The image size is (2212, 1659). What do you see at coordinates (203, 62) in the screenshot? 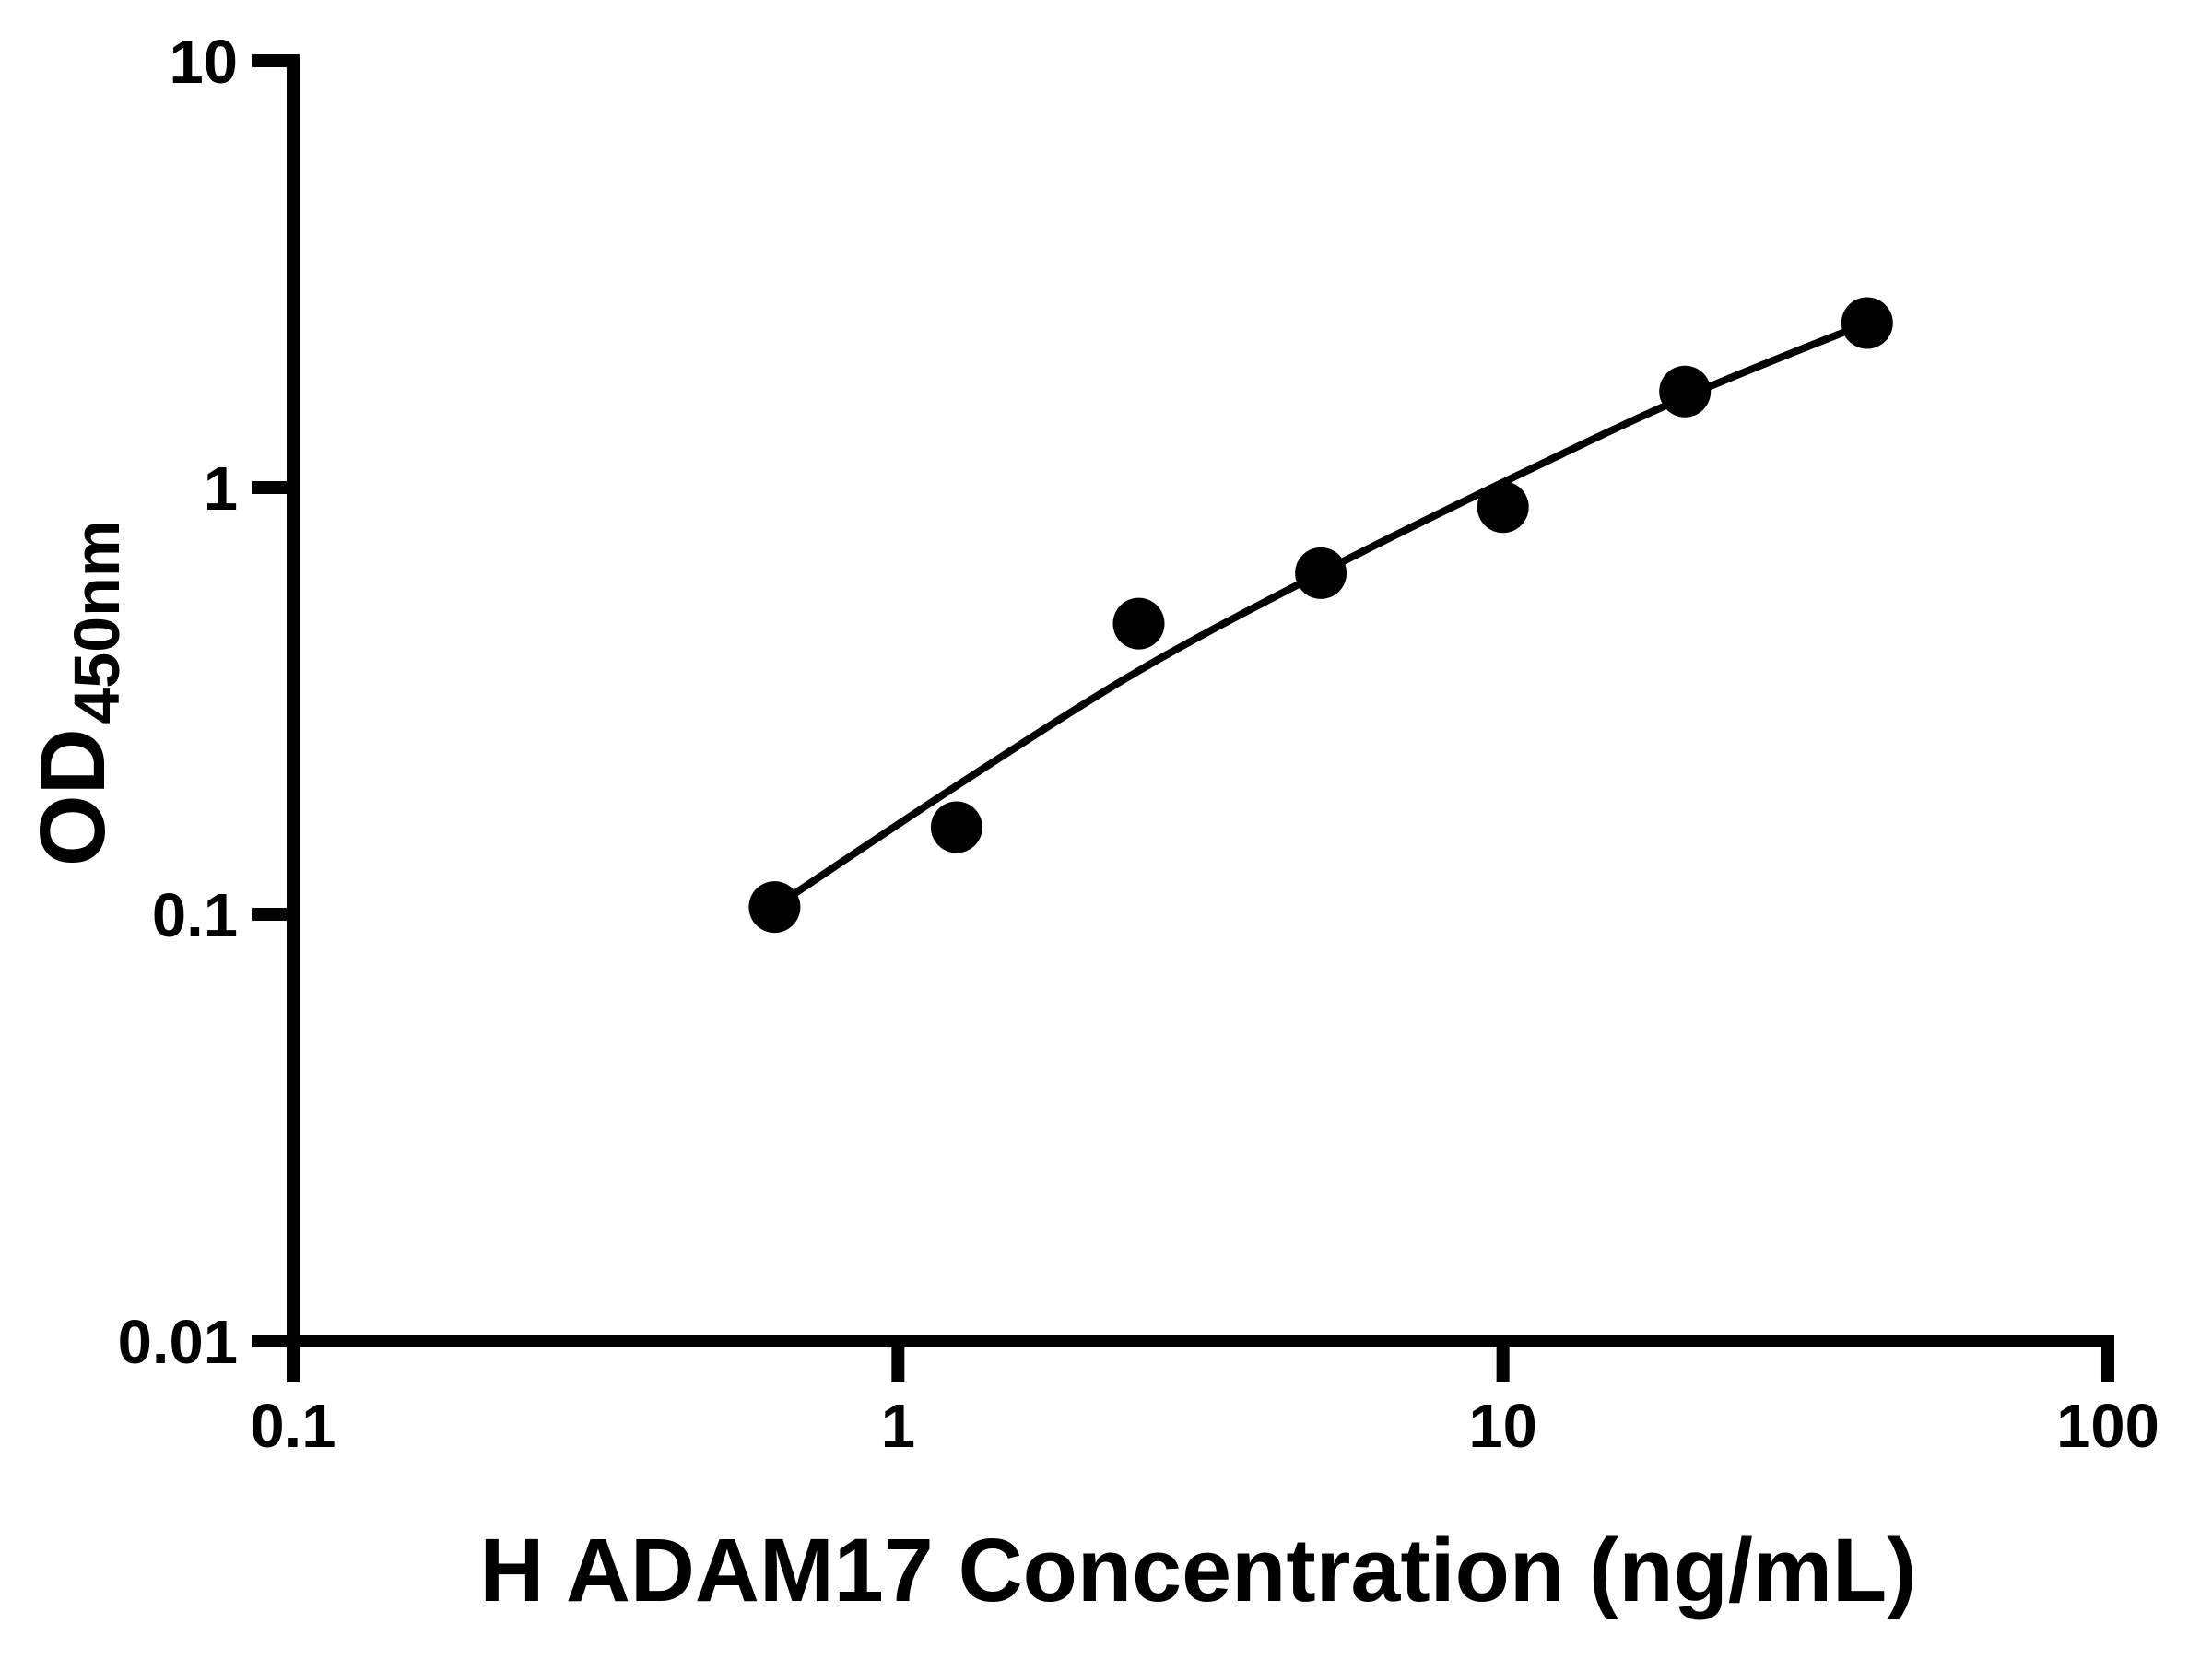
I see `y-axis-tick-label: 10` at bounding box center [203, 62].